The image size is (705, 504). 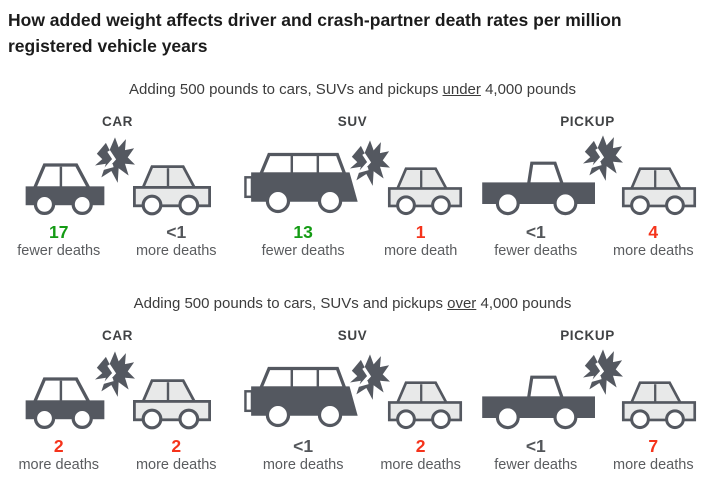 I want to click on striker-stat: 13 fewer deaths, so click(x=303, y=240).